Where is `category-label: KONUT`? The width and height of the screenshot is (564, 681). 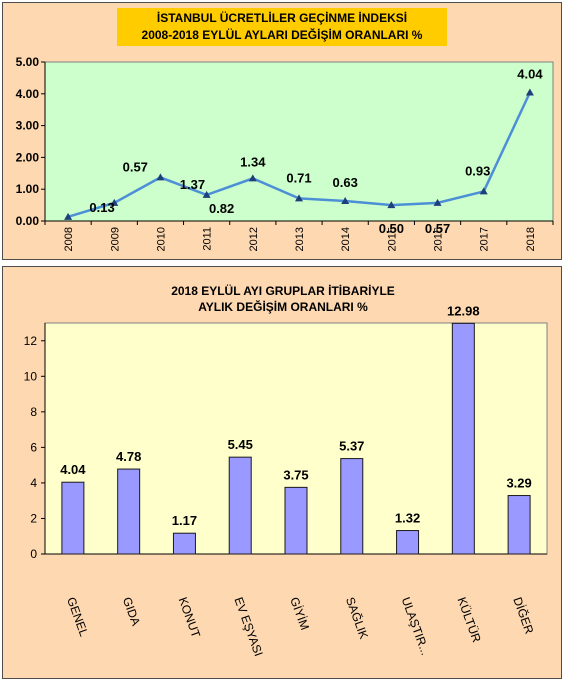
category-label: KONUT is located at coordinates (190, 617).